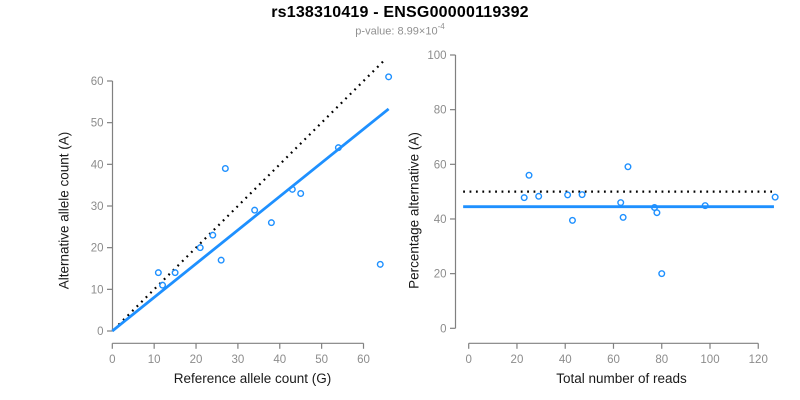 This screenshot has height=400, width=800. Describe the element at coordinates (112, 360) in the screenshot. I see `x-tick-label-left: 0` at that location.